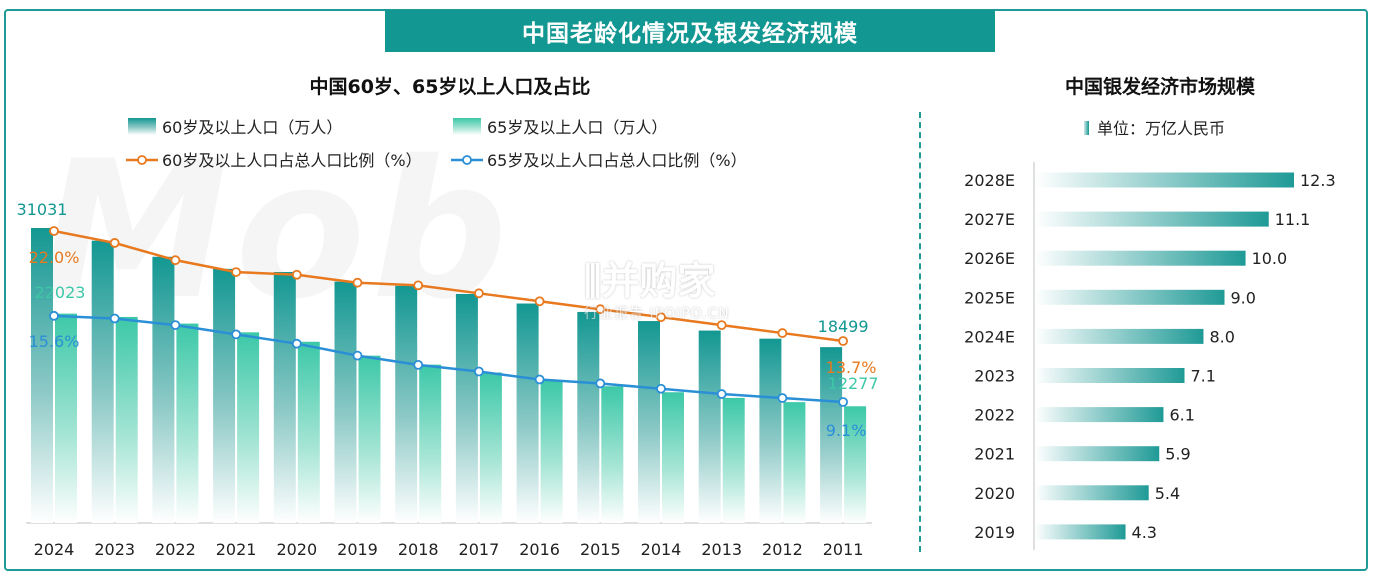 The height and width of the screenshot is (581, 1381). Describe the element at coordinates (794, 462) in the screenshot. I see `bar-65-2012` at that location.